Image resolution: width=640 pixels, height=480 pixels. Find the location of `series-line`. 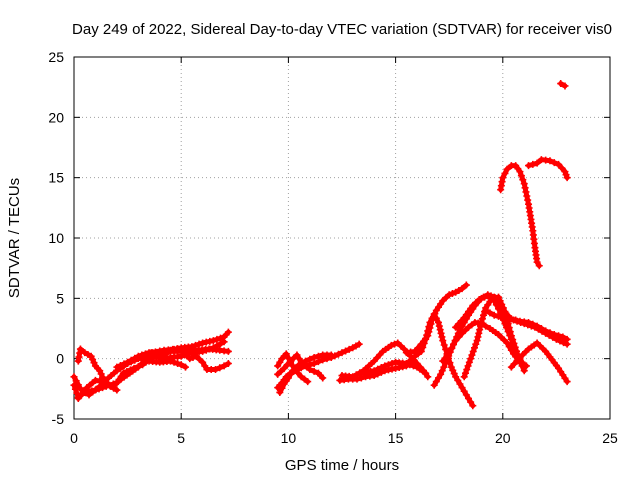

series-line is located at coordinates (539, 362).